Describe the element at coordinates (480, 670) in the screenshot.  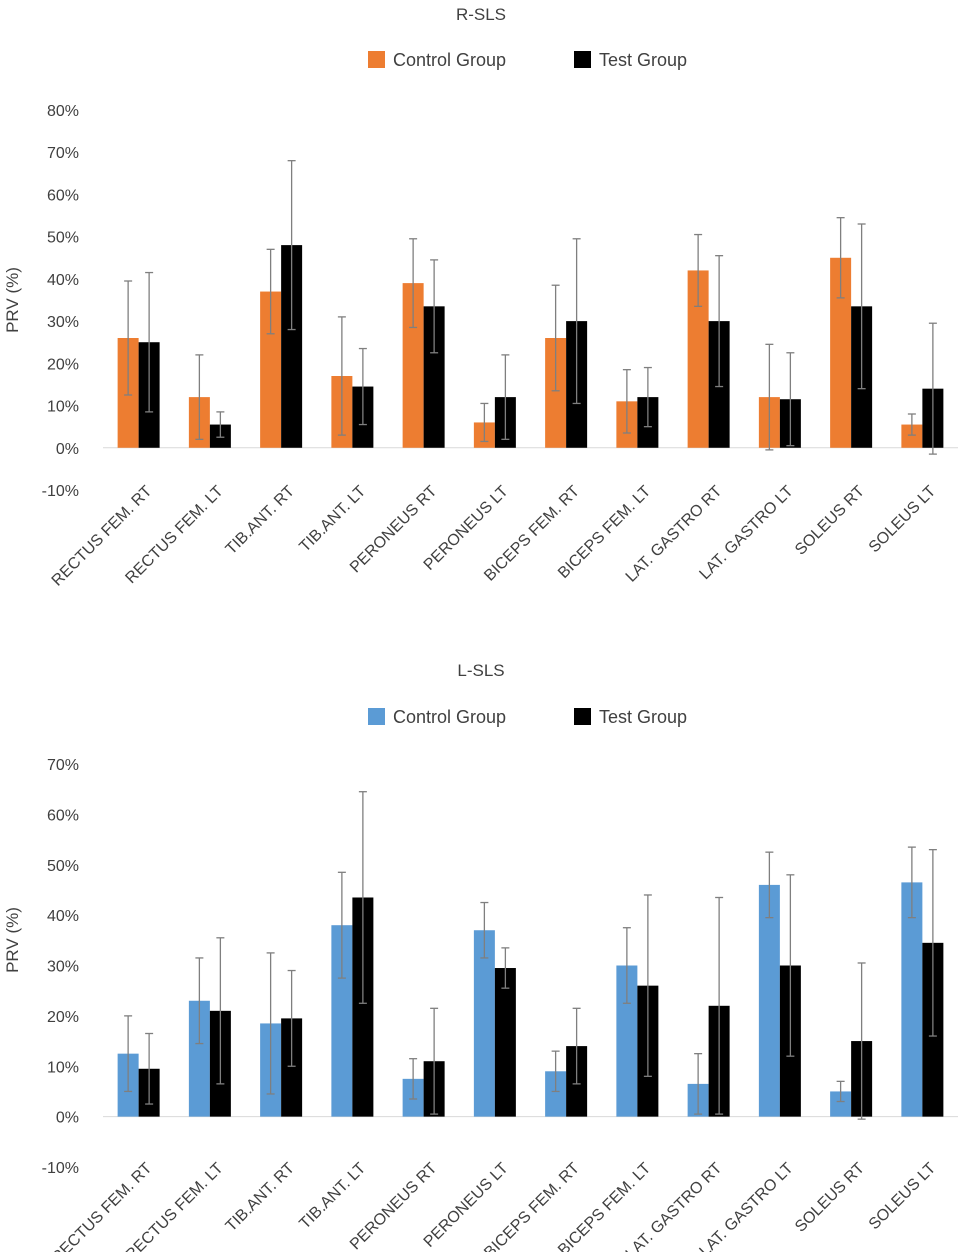
I see `l-sls-title: L-SLS` at that location.